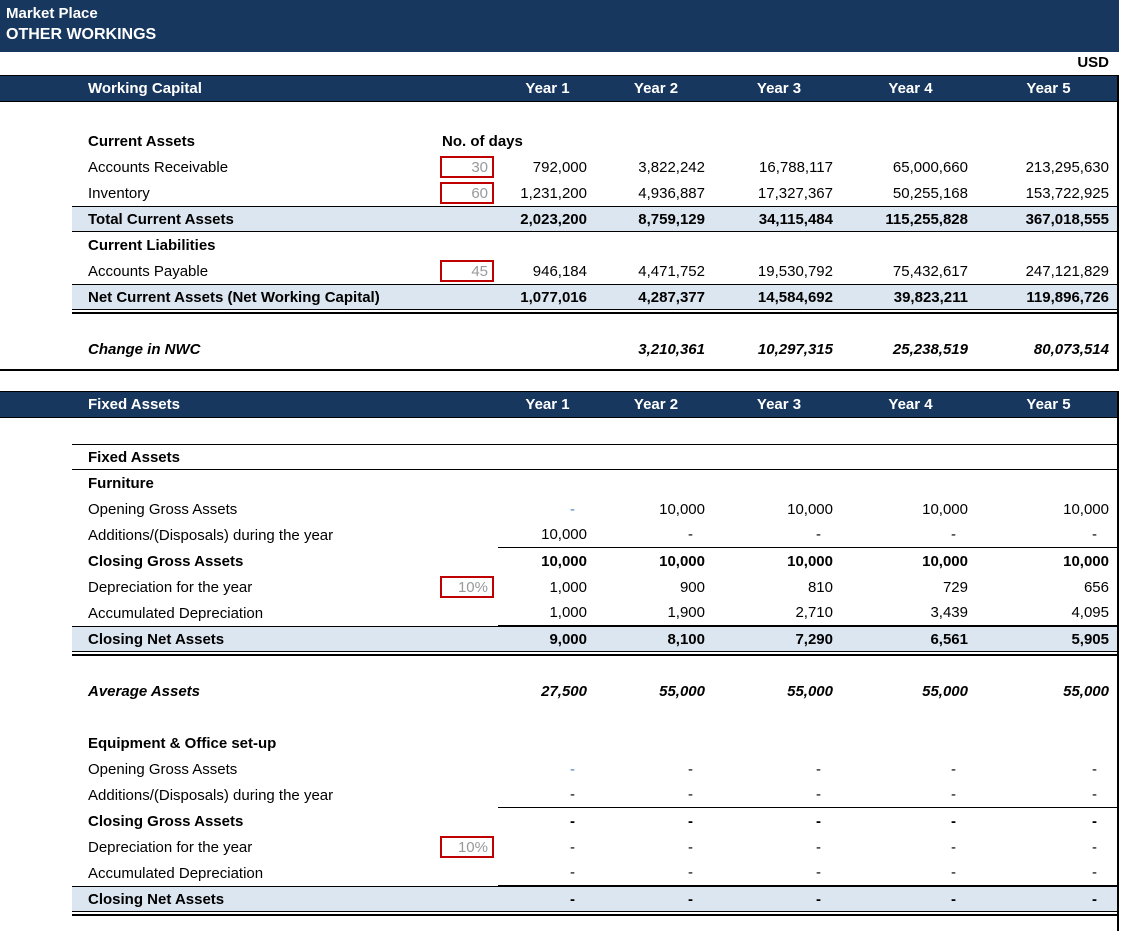  I want to click on cell-year3: 55,000, so click(810, 691).